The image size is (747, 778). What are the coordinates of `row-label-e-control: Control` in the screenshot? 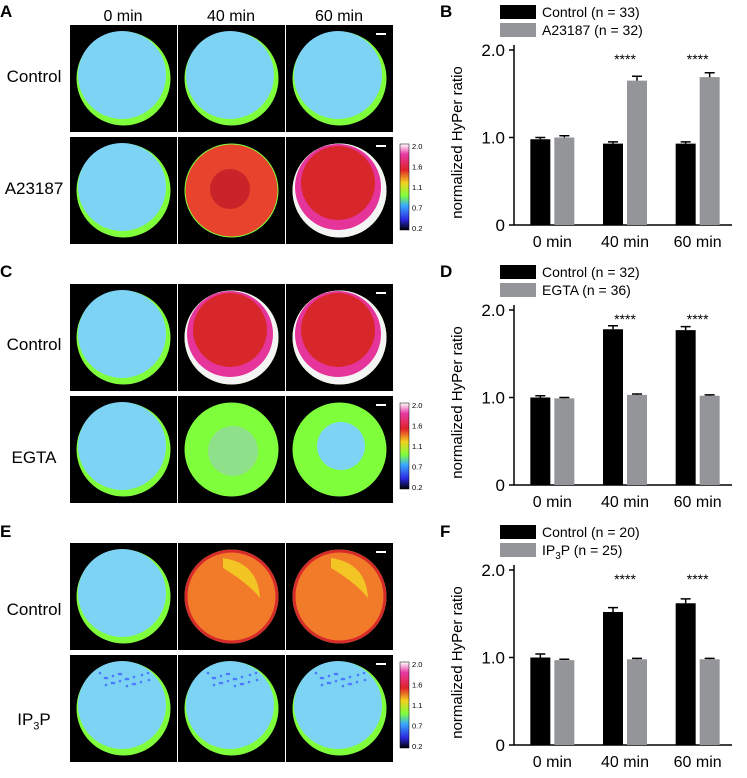 It's located at (34, 609).